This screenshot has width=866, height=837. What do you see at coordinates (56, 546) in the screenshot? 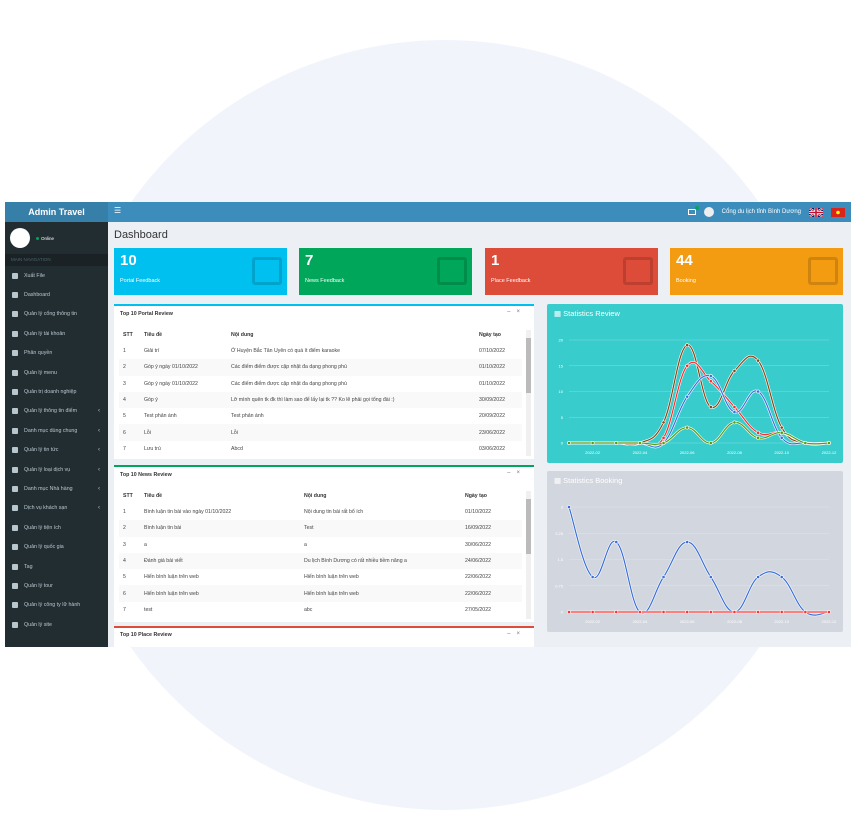
I see `sidebar-item: Quản lý quốc gia` at bounding box center [56, 546].